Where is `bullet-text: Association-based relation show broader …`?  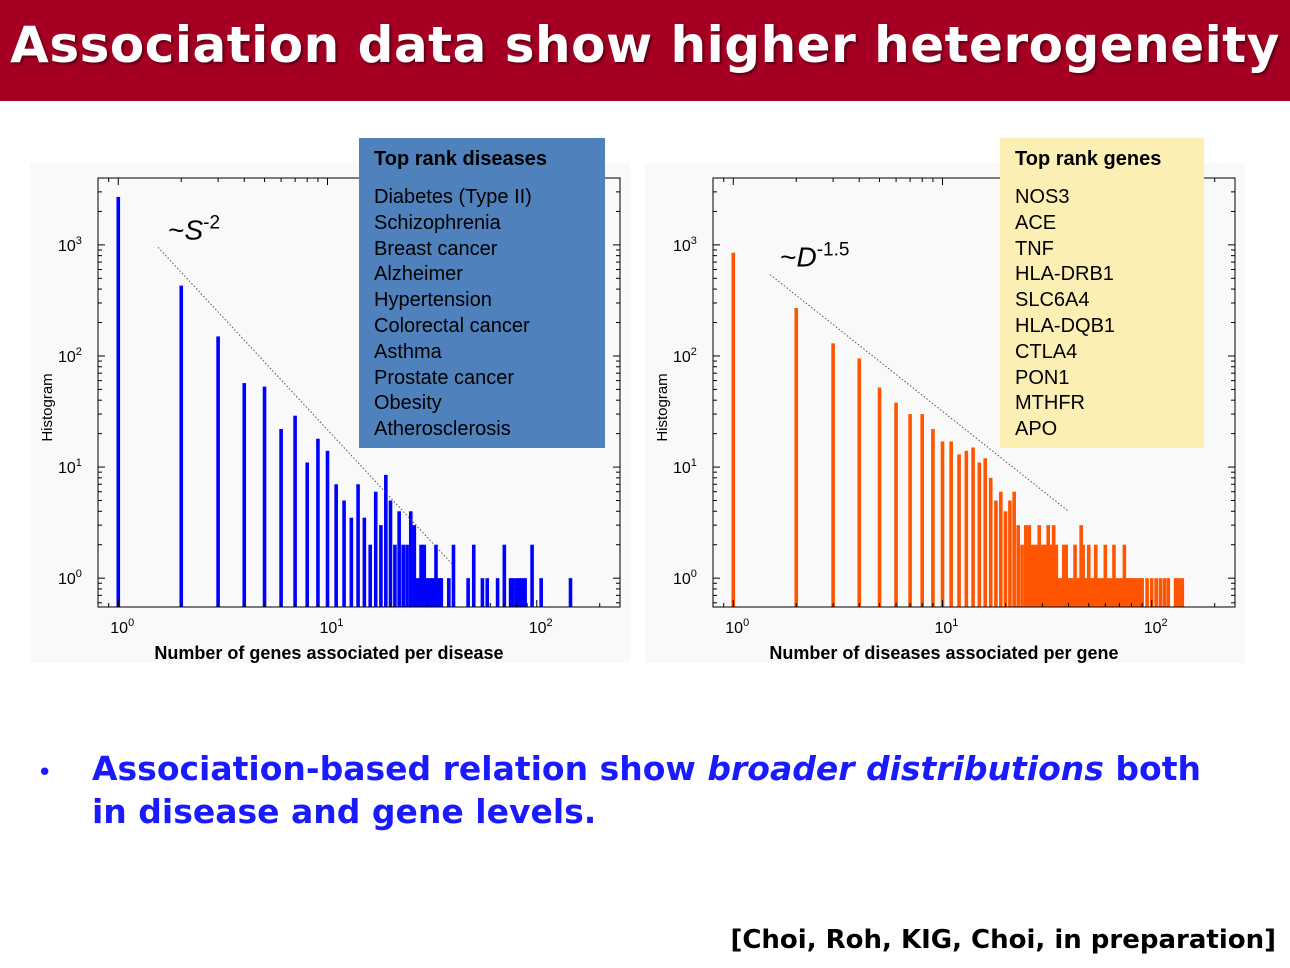 bullet-text: Association-based relation show broader … is located at coordinates (667, 790).